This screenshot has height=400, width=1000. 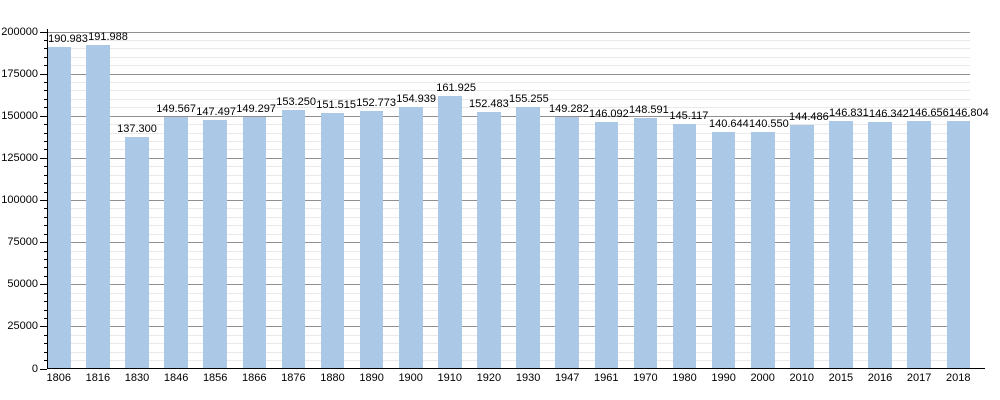 I want to click on x-tick-label-1866: 1866, so click(x=254, y=378).